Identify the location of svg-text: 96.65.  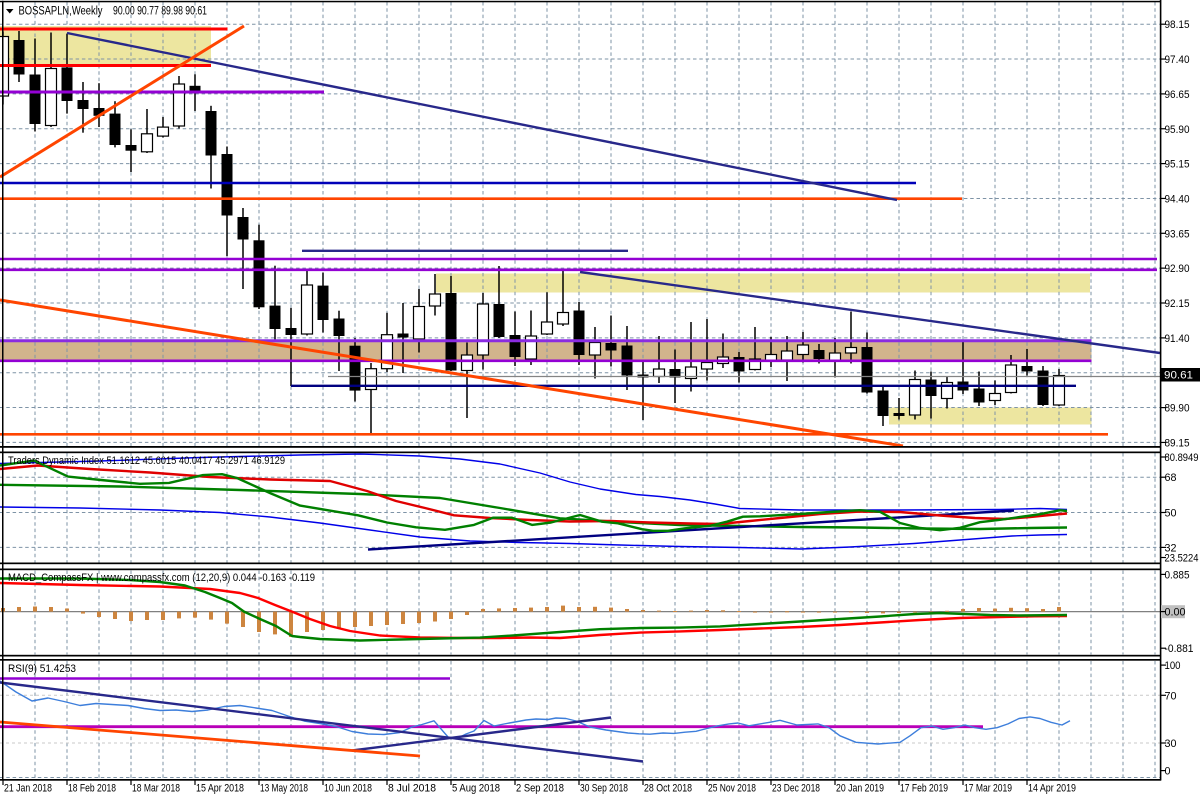
(1177, 95).